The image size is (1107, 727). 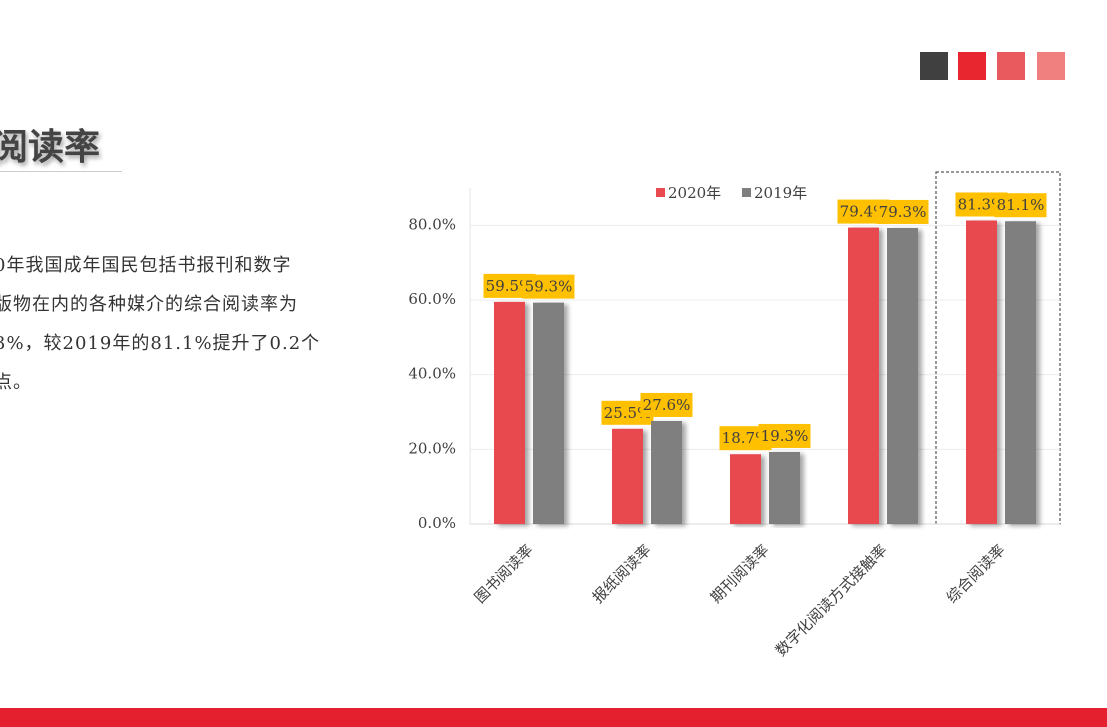 I want to click on highlight-box, so click(x=998, y=348).